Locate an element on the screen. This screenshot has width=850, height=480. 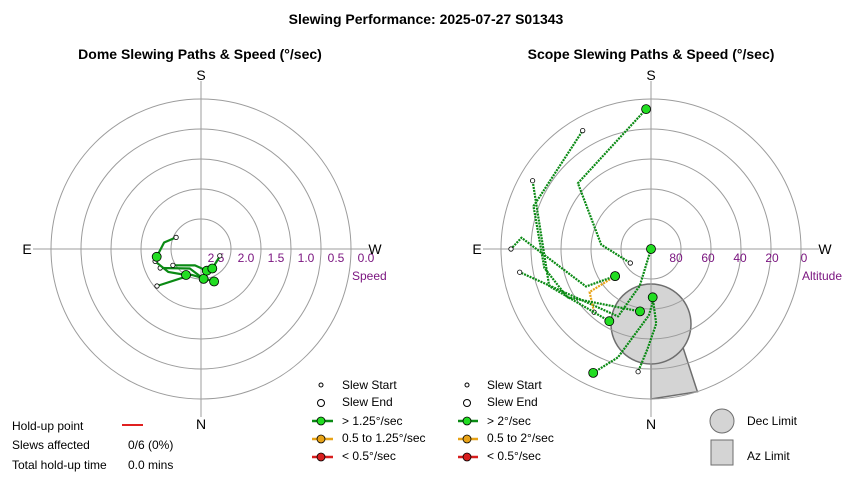
dome-slew-paths is located at coordinates (187, 261).